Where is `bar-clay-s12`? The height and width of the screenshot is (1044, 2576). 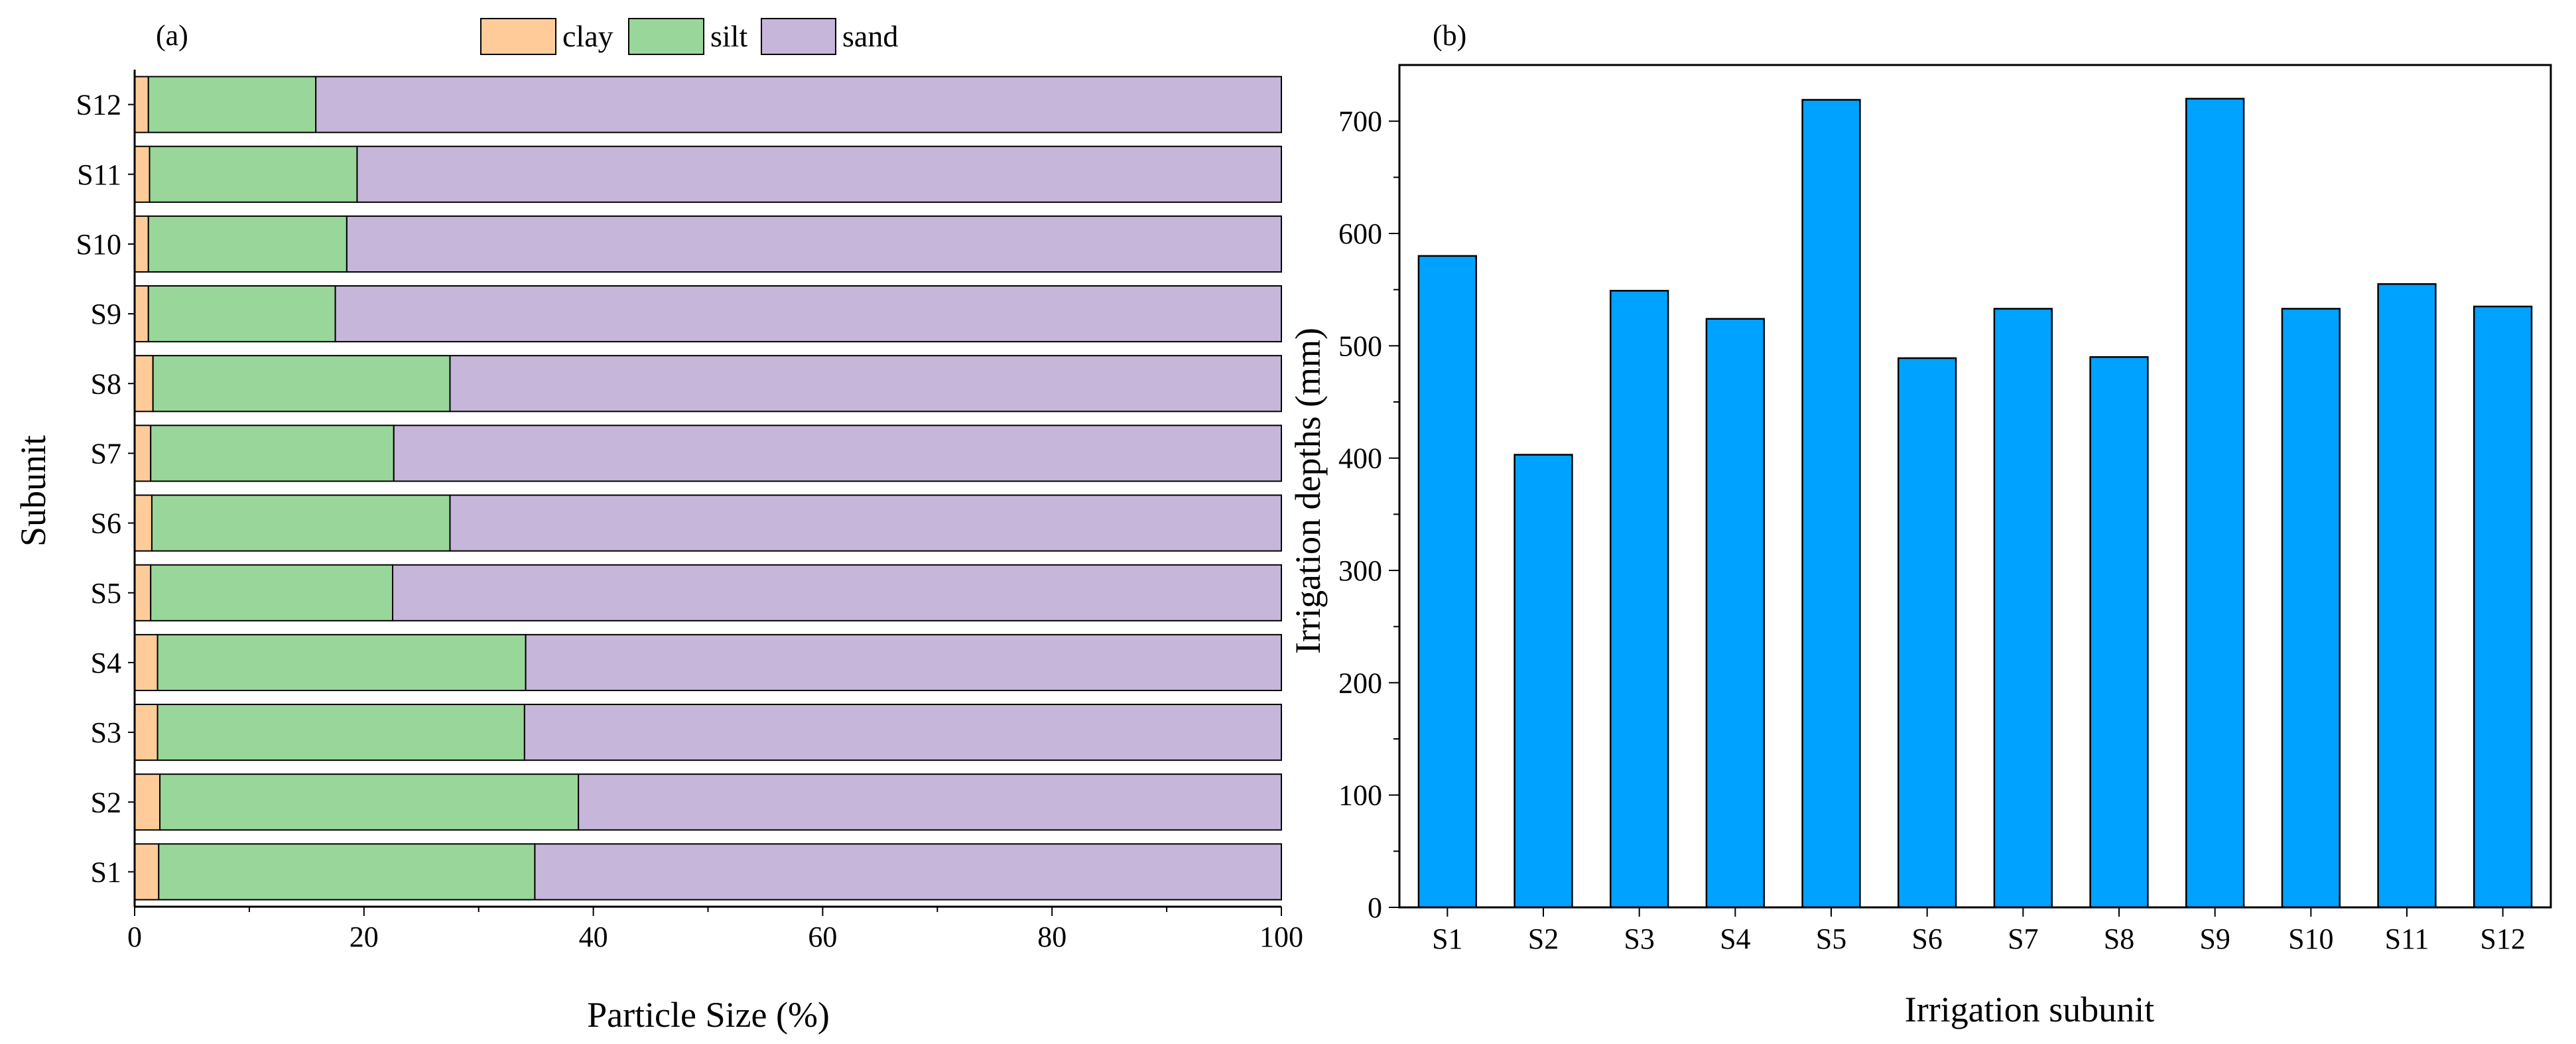
bar-clay-s12 is located at coordinates (141, 105).